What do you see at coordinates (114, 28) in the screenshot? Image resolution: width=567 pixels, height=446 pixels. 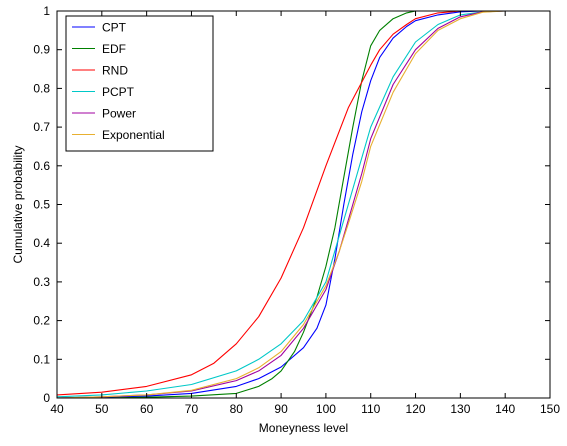 I see `legend-label-cpt: CPT` at bounding box center [114, 28].